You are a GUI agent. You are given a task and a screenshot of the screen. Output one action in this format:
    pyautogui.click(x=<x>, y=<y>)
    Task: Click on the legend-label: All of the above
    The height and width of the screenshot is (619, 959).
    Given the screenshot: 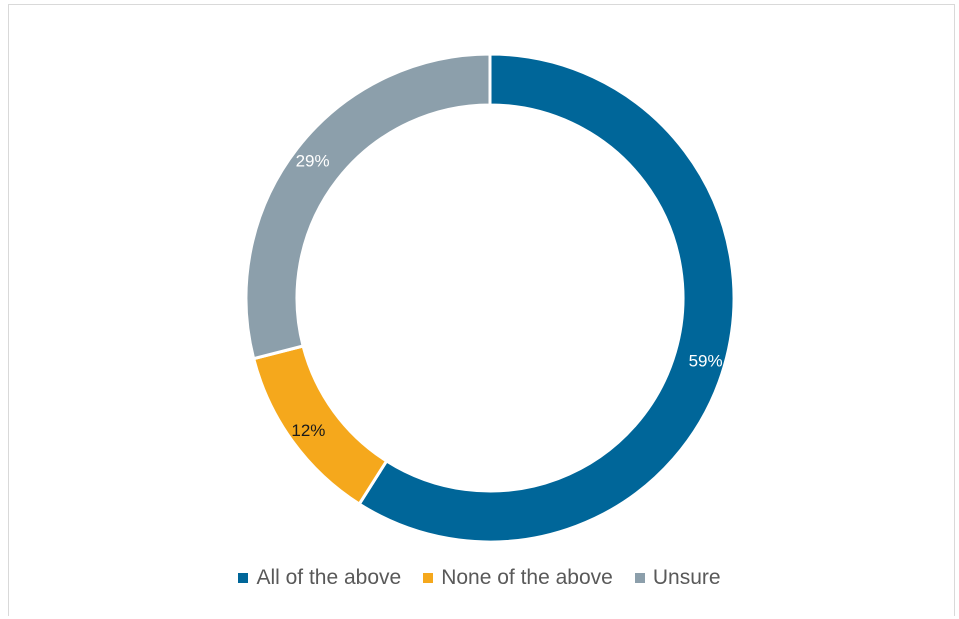 What is the action you would take?
    pyautogui.click(x=329, y=577)
    